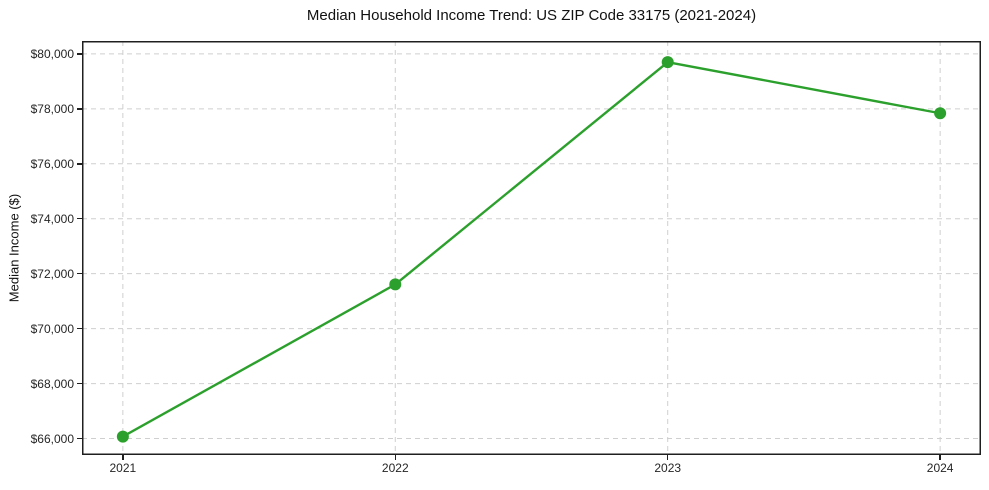  I want to click on x-tick-label: 2023, so click(668, 468).